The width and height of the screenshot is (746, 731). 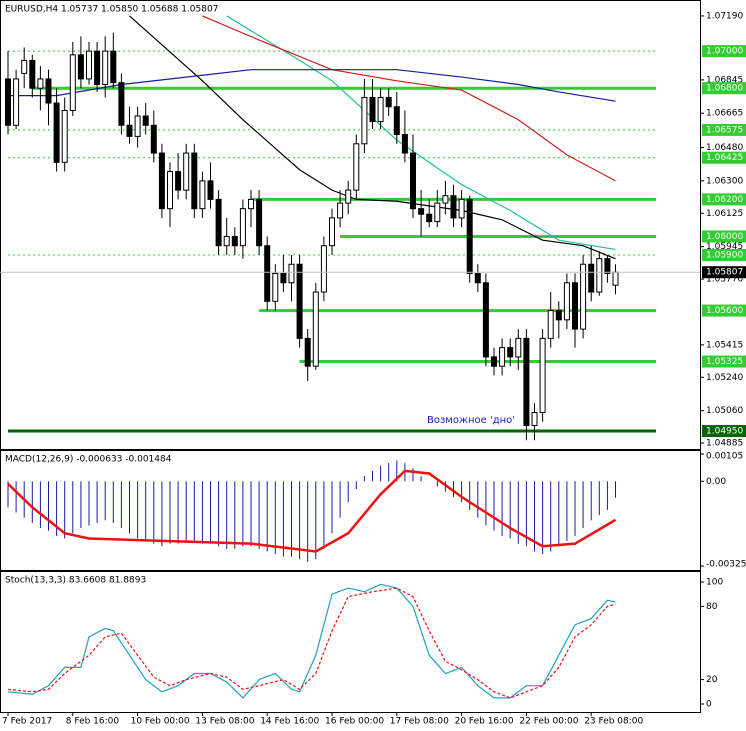 I want to click on level-label: 1.06800, so click(x=724, y=89).